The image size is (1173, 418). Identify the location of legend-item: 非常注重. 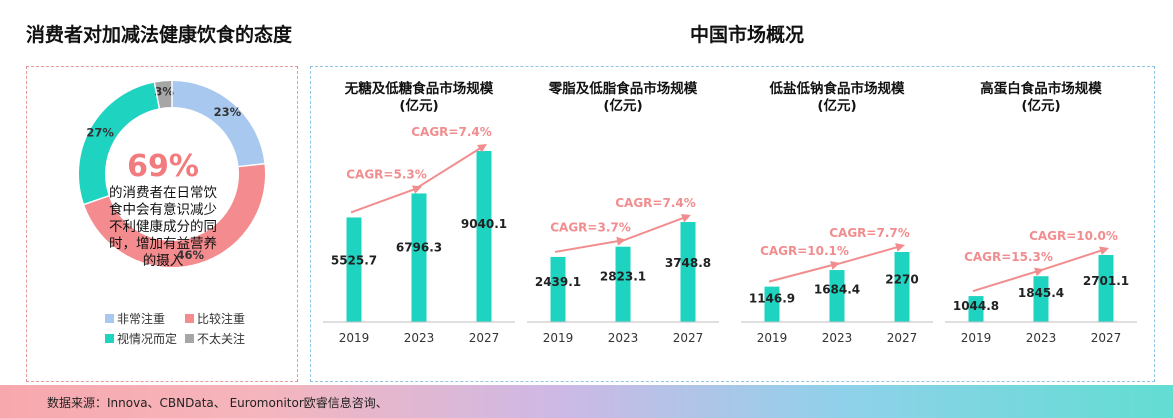
(135, 318).